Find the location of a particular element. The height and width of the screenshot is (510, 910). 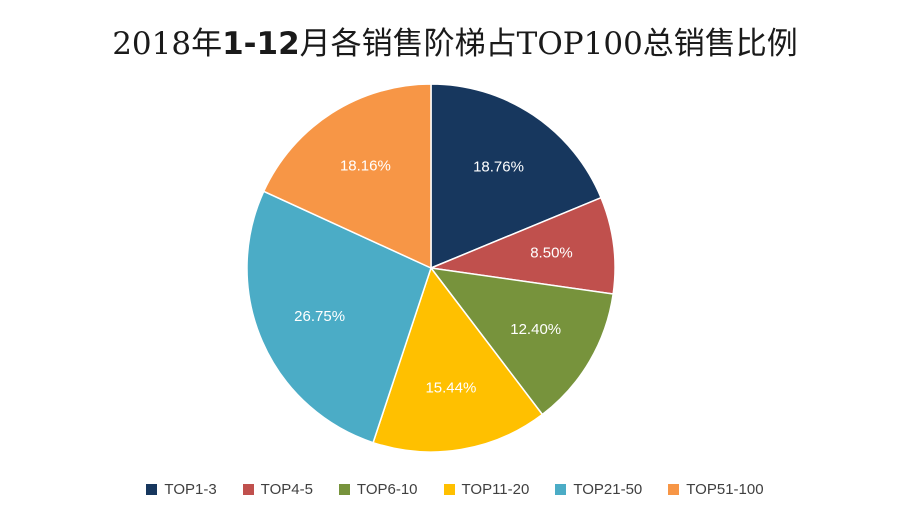

legend-label: TOP1-3 is located at coordinates (190, 489).